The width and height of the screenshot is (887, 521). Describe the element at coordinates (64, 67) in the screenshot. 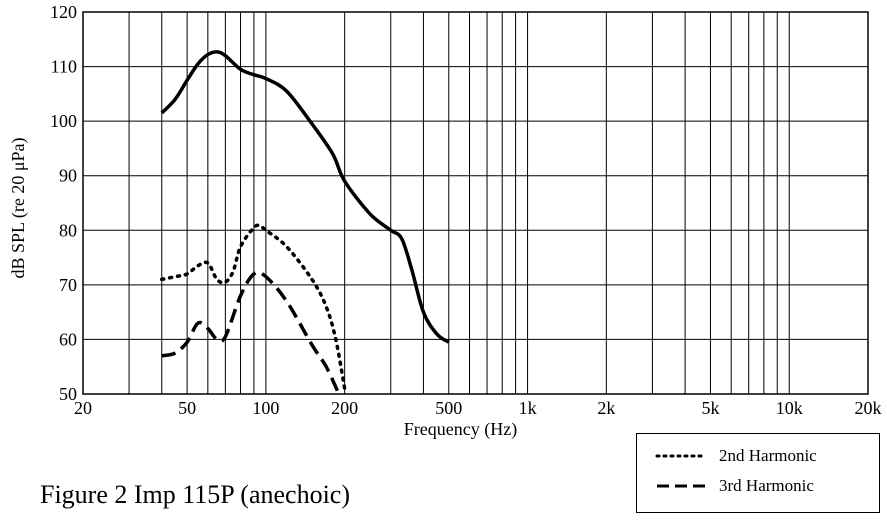

I see `y-tick-label: 110` at that location.